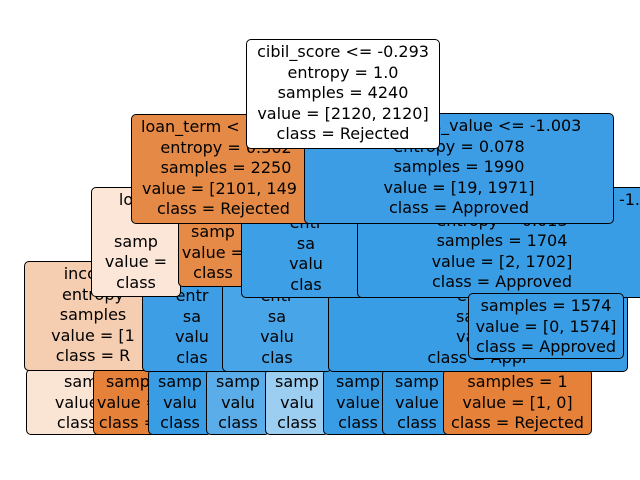  I want to click on tree-node: samp value = class, so click(213, 253).